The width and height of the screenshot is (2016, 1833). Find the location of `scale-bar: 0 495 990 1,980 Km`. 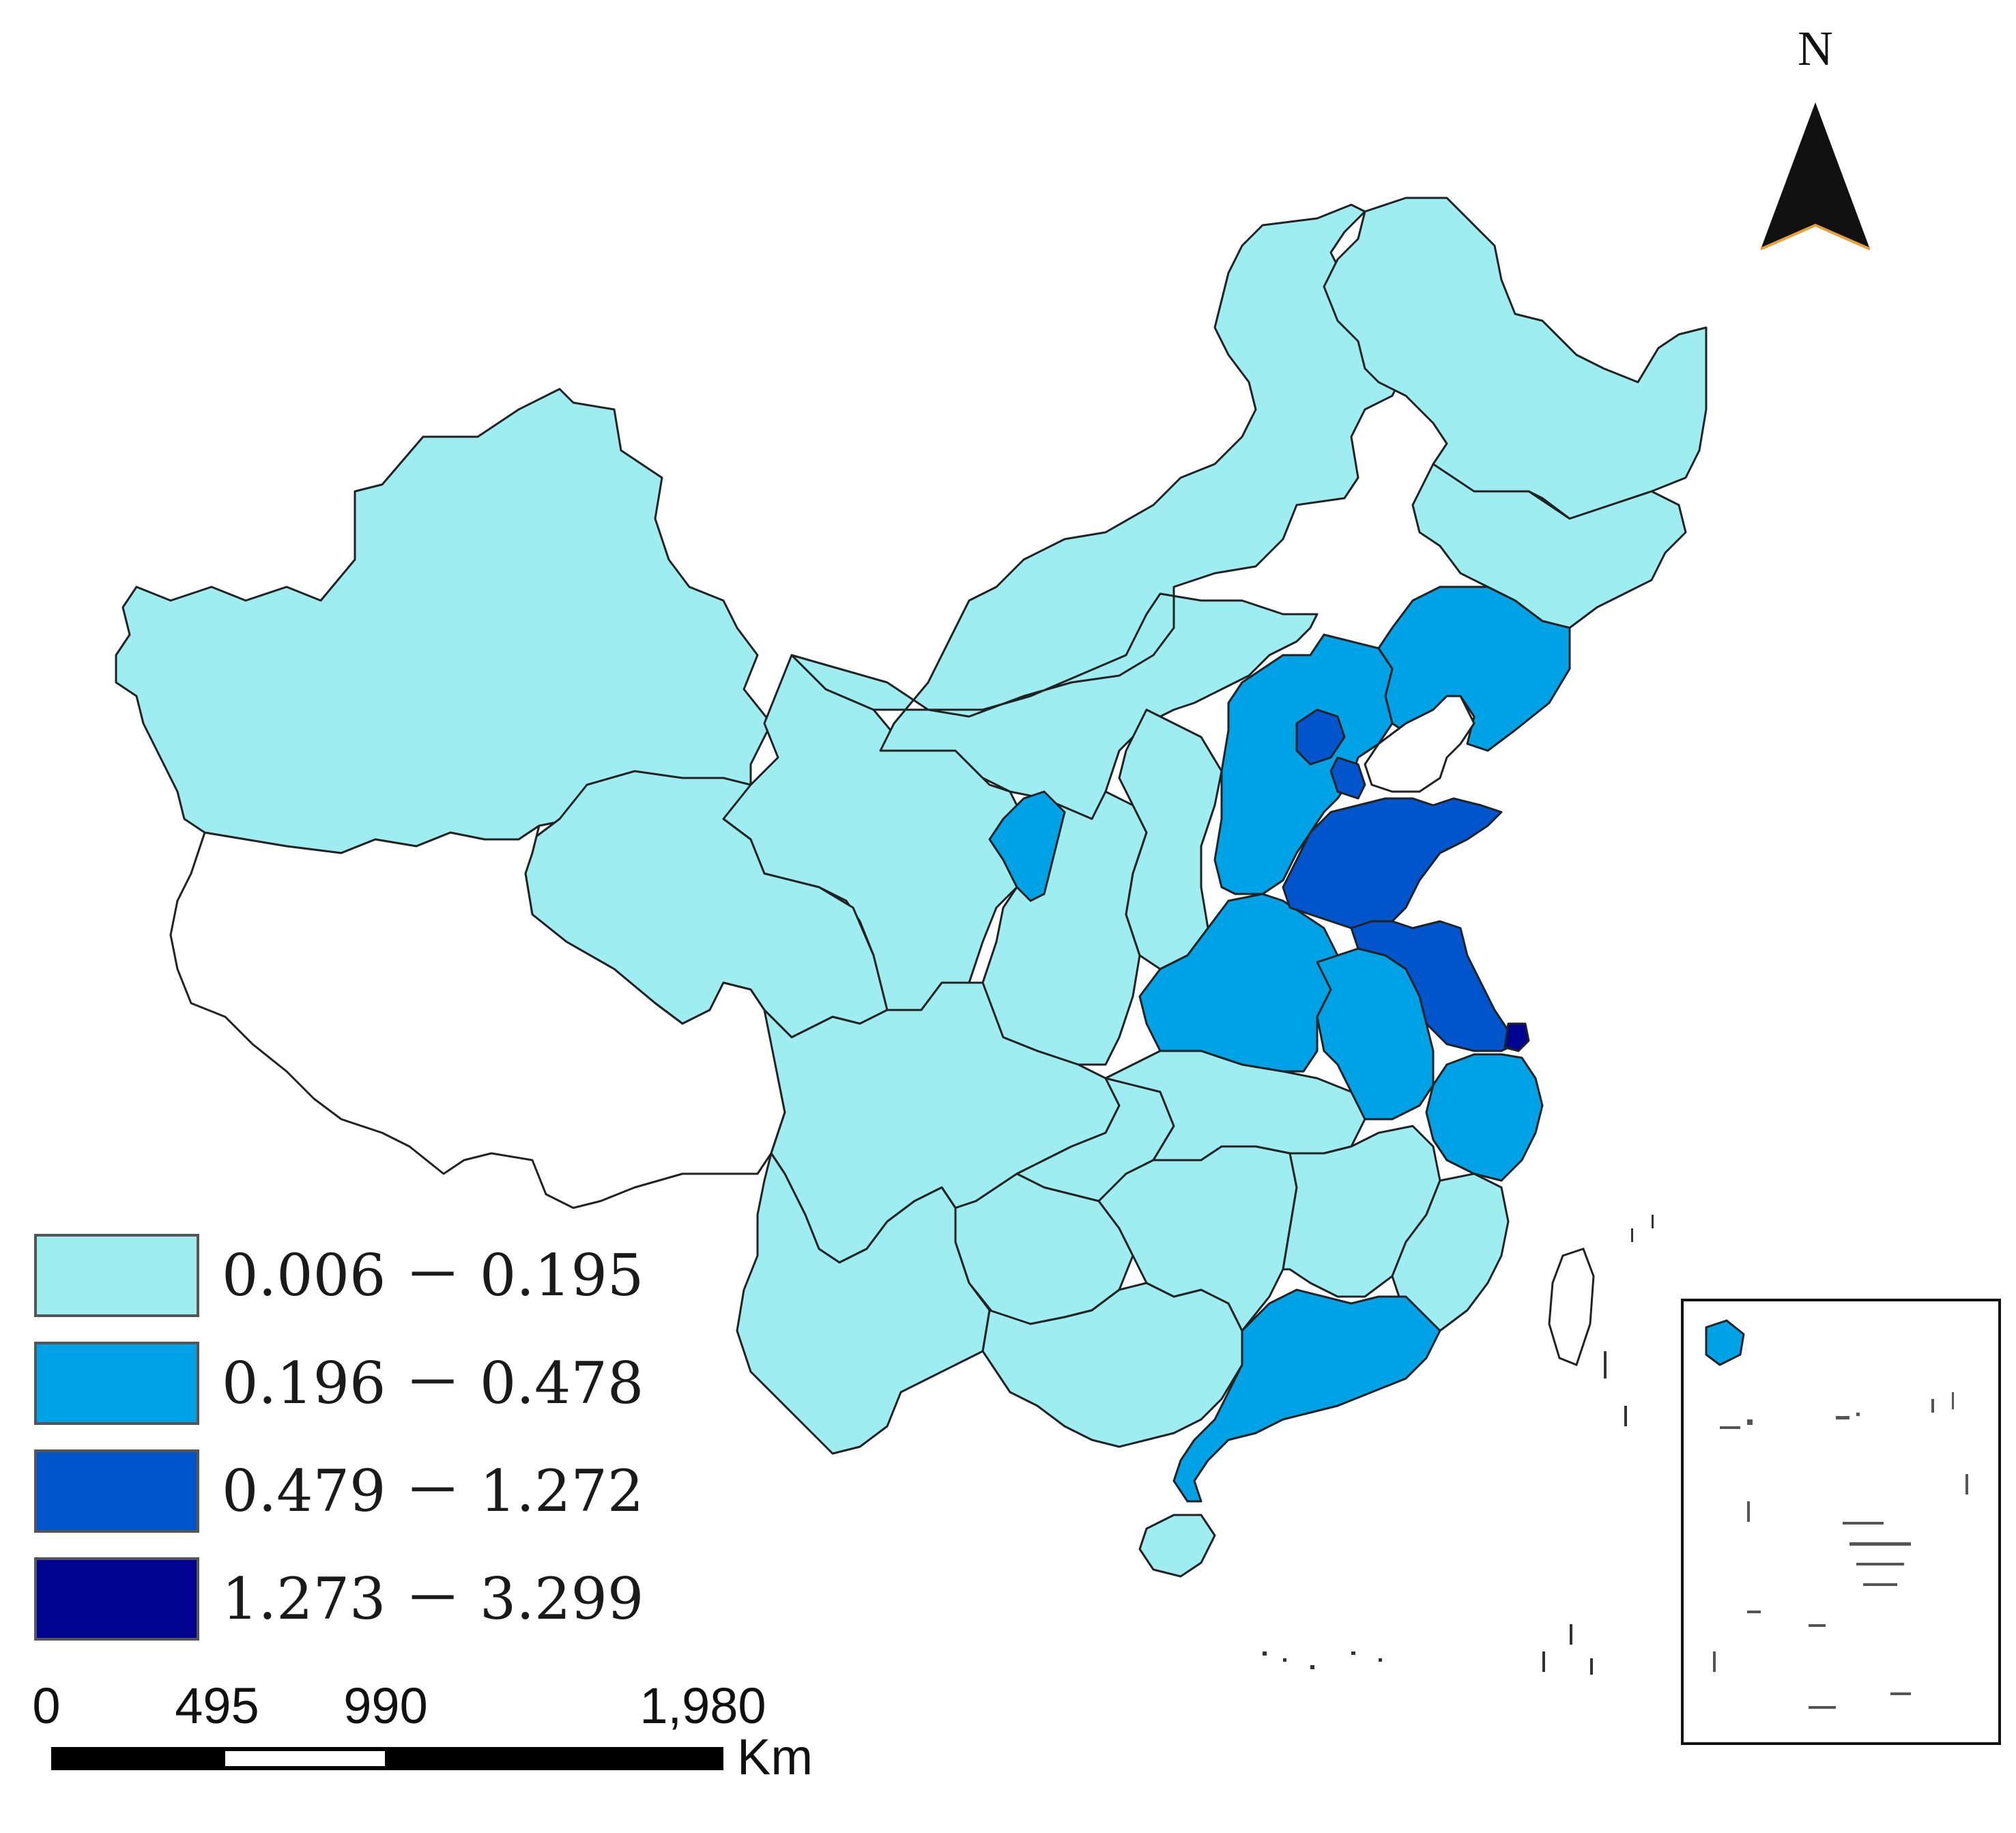

scale-bar: 0 495 990 1,980 Km is located at coordinates (422, 1731).